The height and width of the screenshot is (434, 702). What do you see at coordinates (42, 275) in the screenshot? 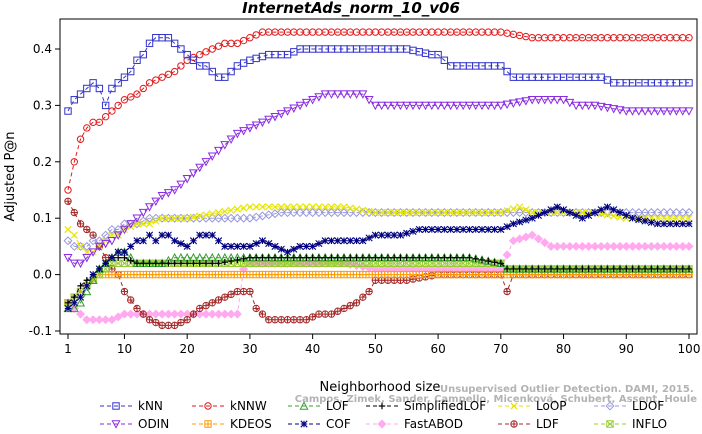
I see `y-tick-label: 0.0` at bounding box center [42, 275].